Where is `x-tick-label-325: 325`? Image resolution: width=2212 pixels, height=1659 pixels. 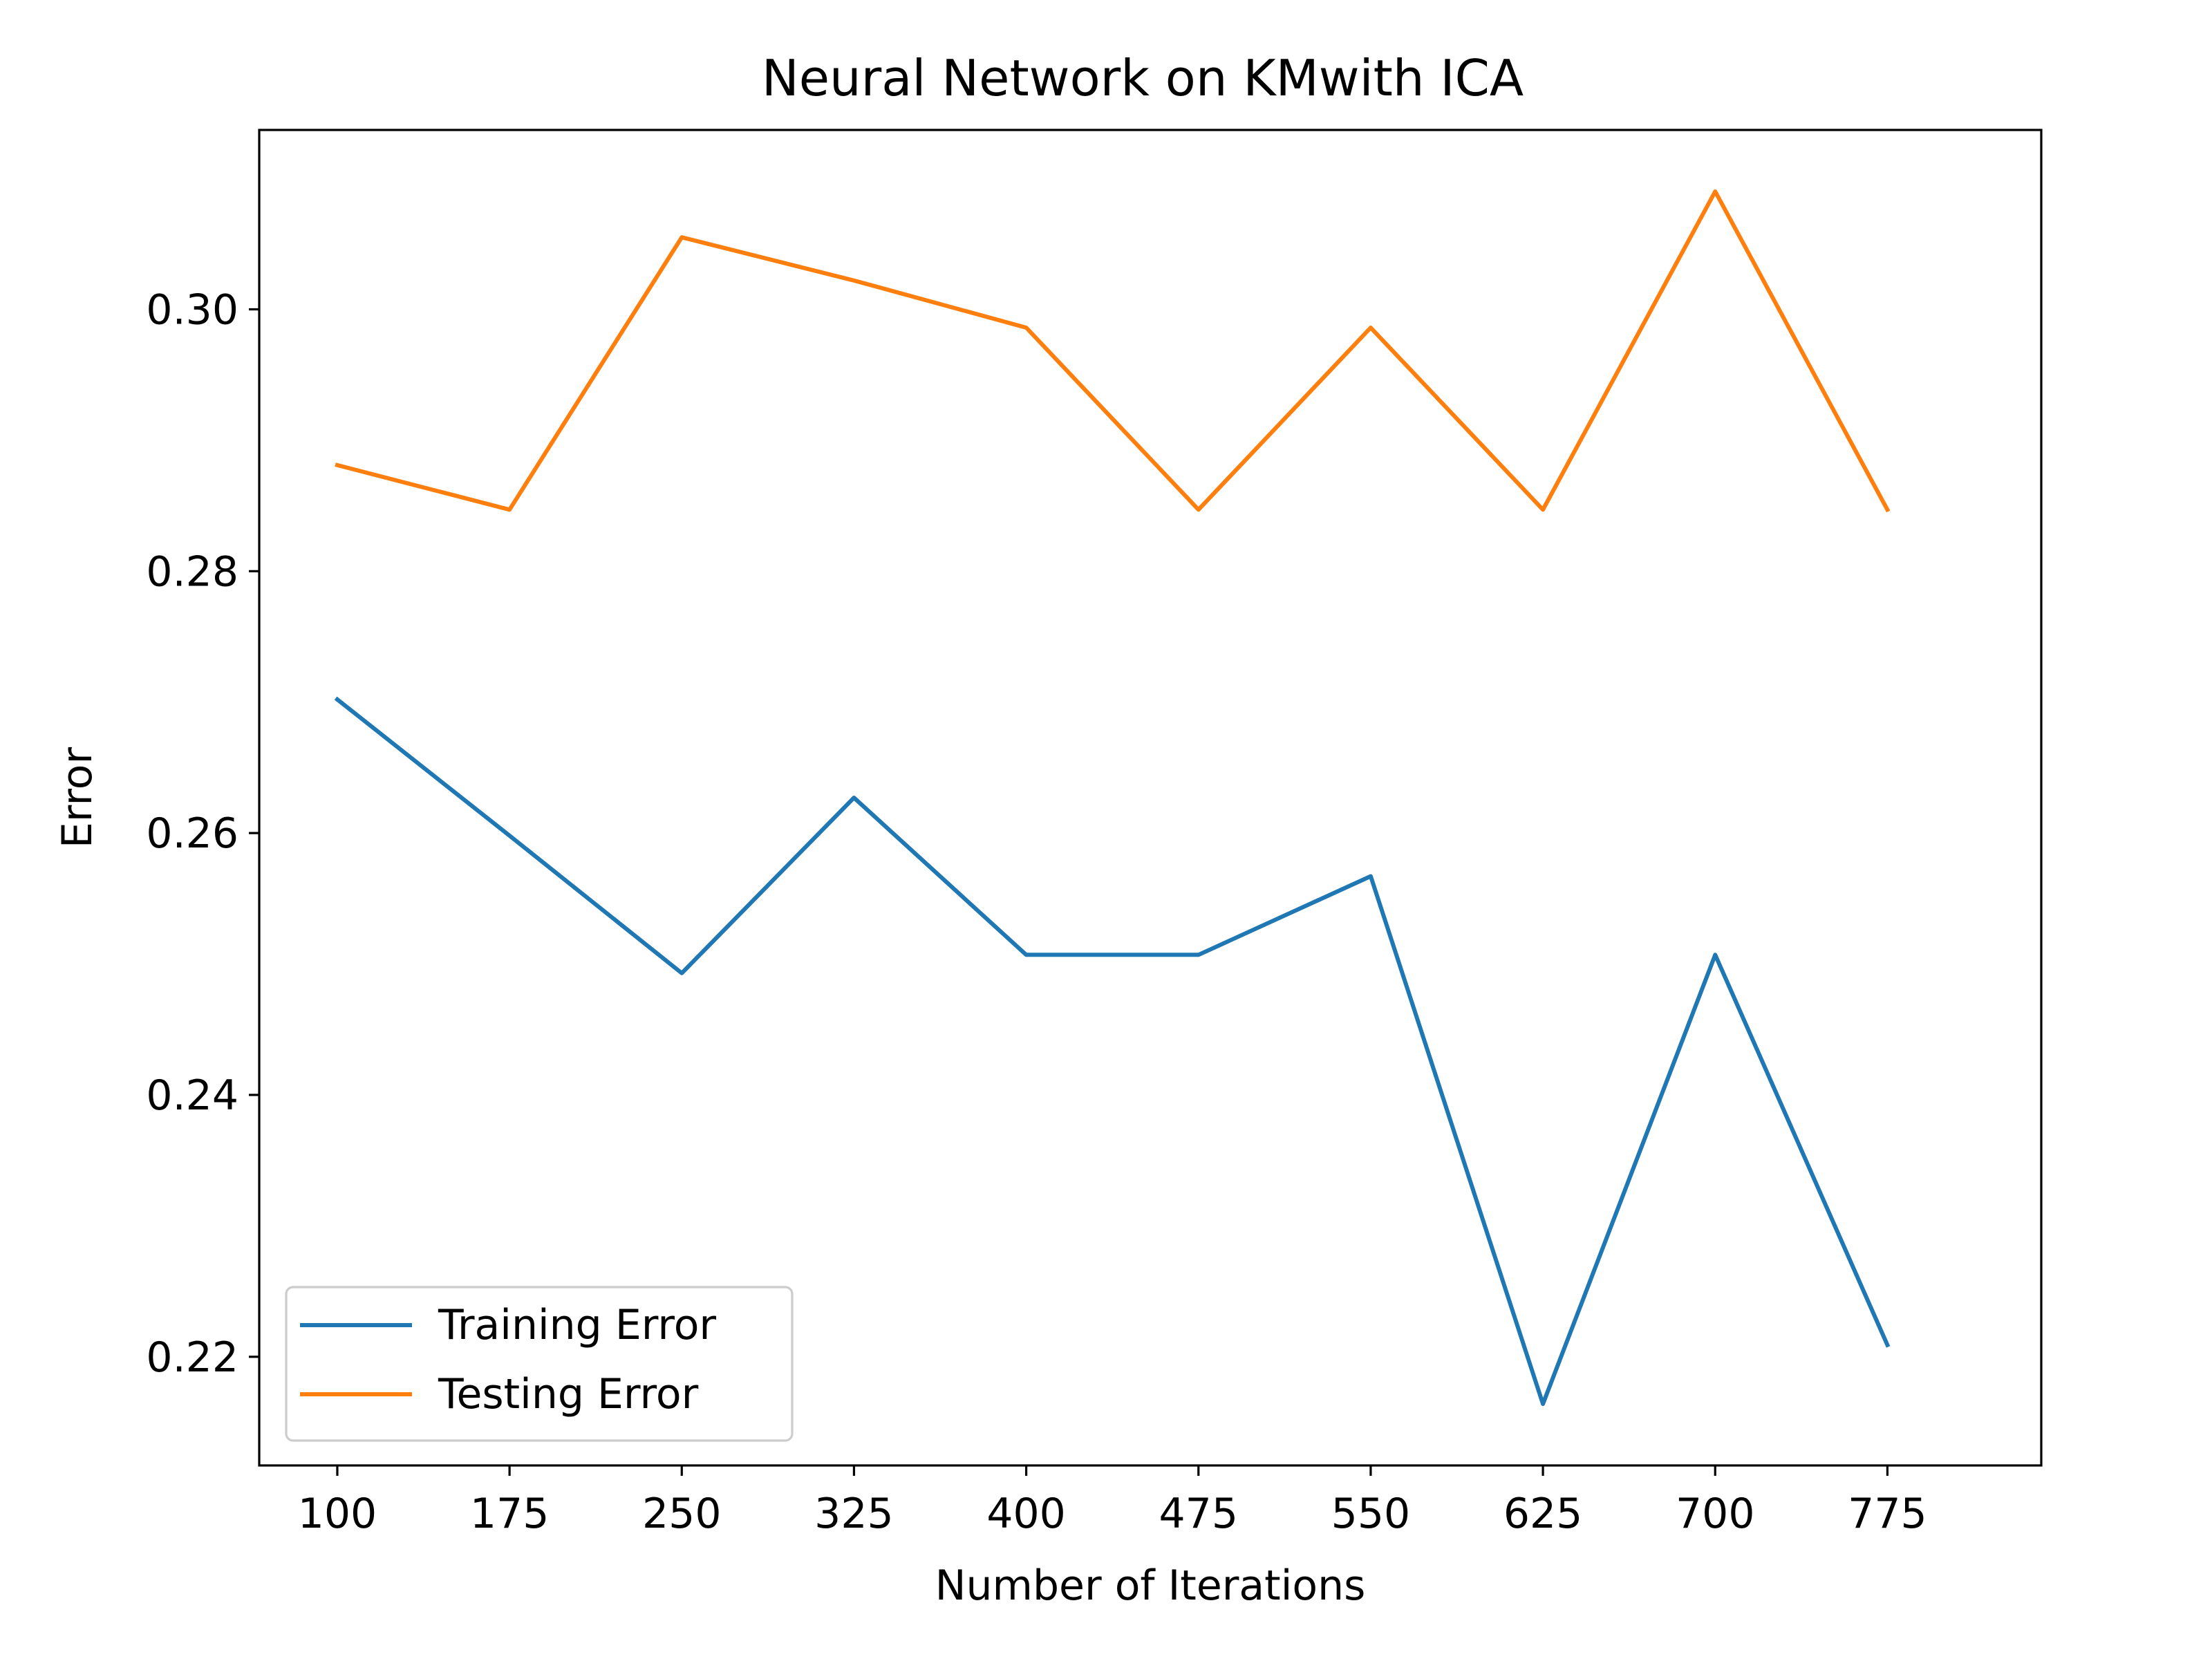
x-tick-label-325: 325 is located at coordinates (854, 1514).